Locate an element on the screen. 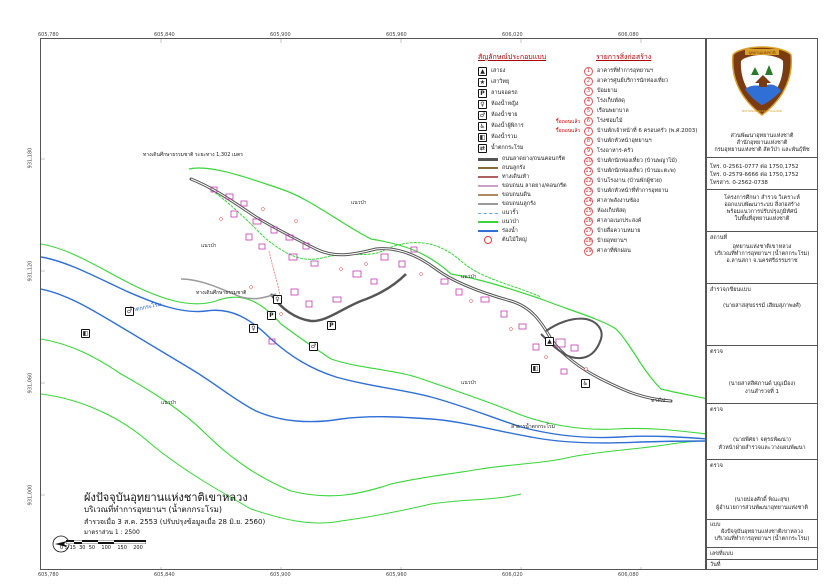 This screenshot has width=828, height=585. buildings-title: รายการสิ่งก่อสร้าง is located at coordinates (624, 57).